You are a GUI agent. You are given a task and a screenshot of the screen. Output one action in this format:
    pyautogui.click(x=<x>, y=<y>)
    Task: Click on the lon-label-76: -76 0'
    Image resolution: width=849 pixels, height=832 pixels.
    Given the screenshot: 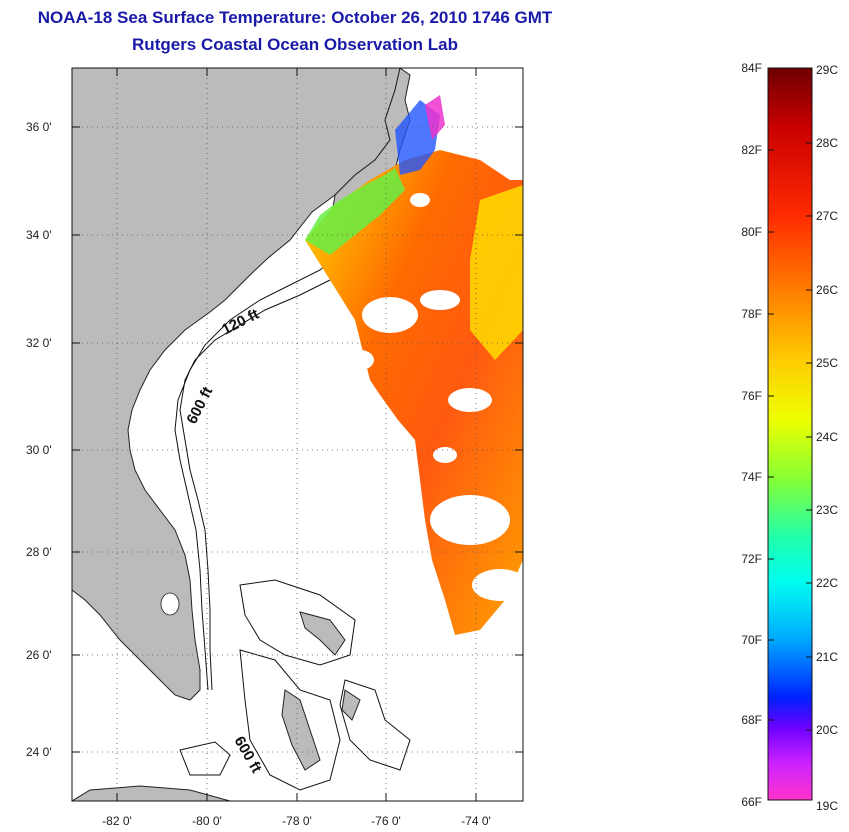 What is the action you would take?
    pyautogui.click(x=386, y=821)
    